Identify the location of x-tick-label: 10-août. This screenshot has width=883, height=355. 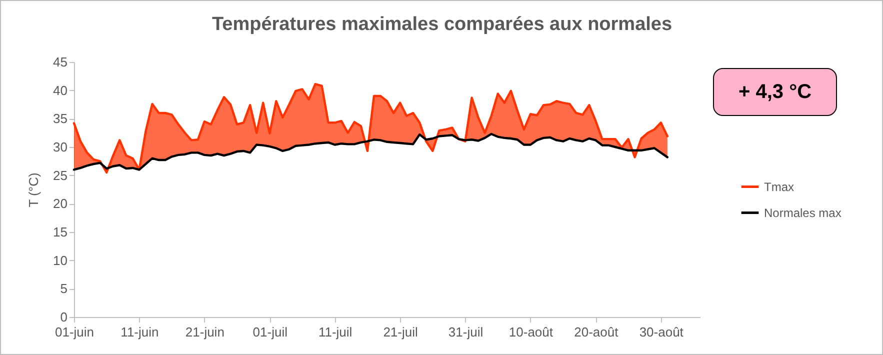
(531, 332).